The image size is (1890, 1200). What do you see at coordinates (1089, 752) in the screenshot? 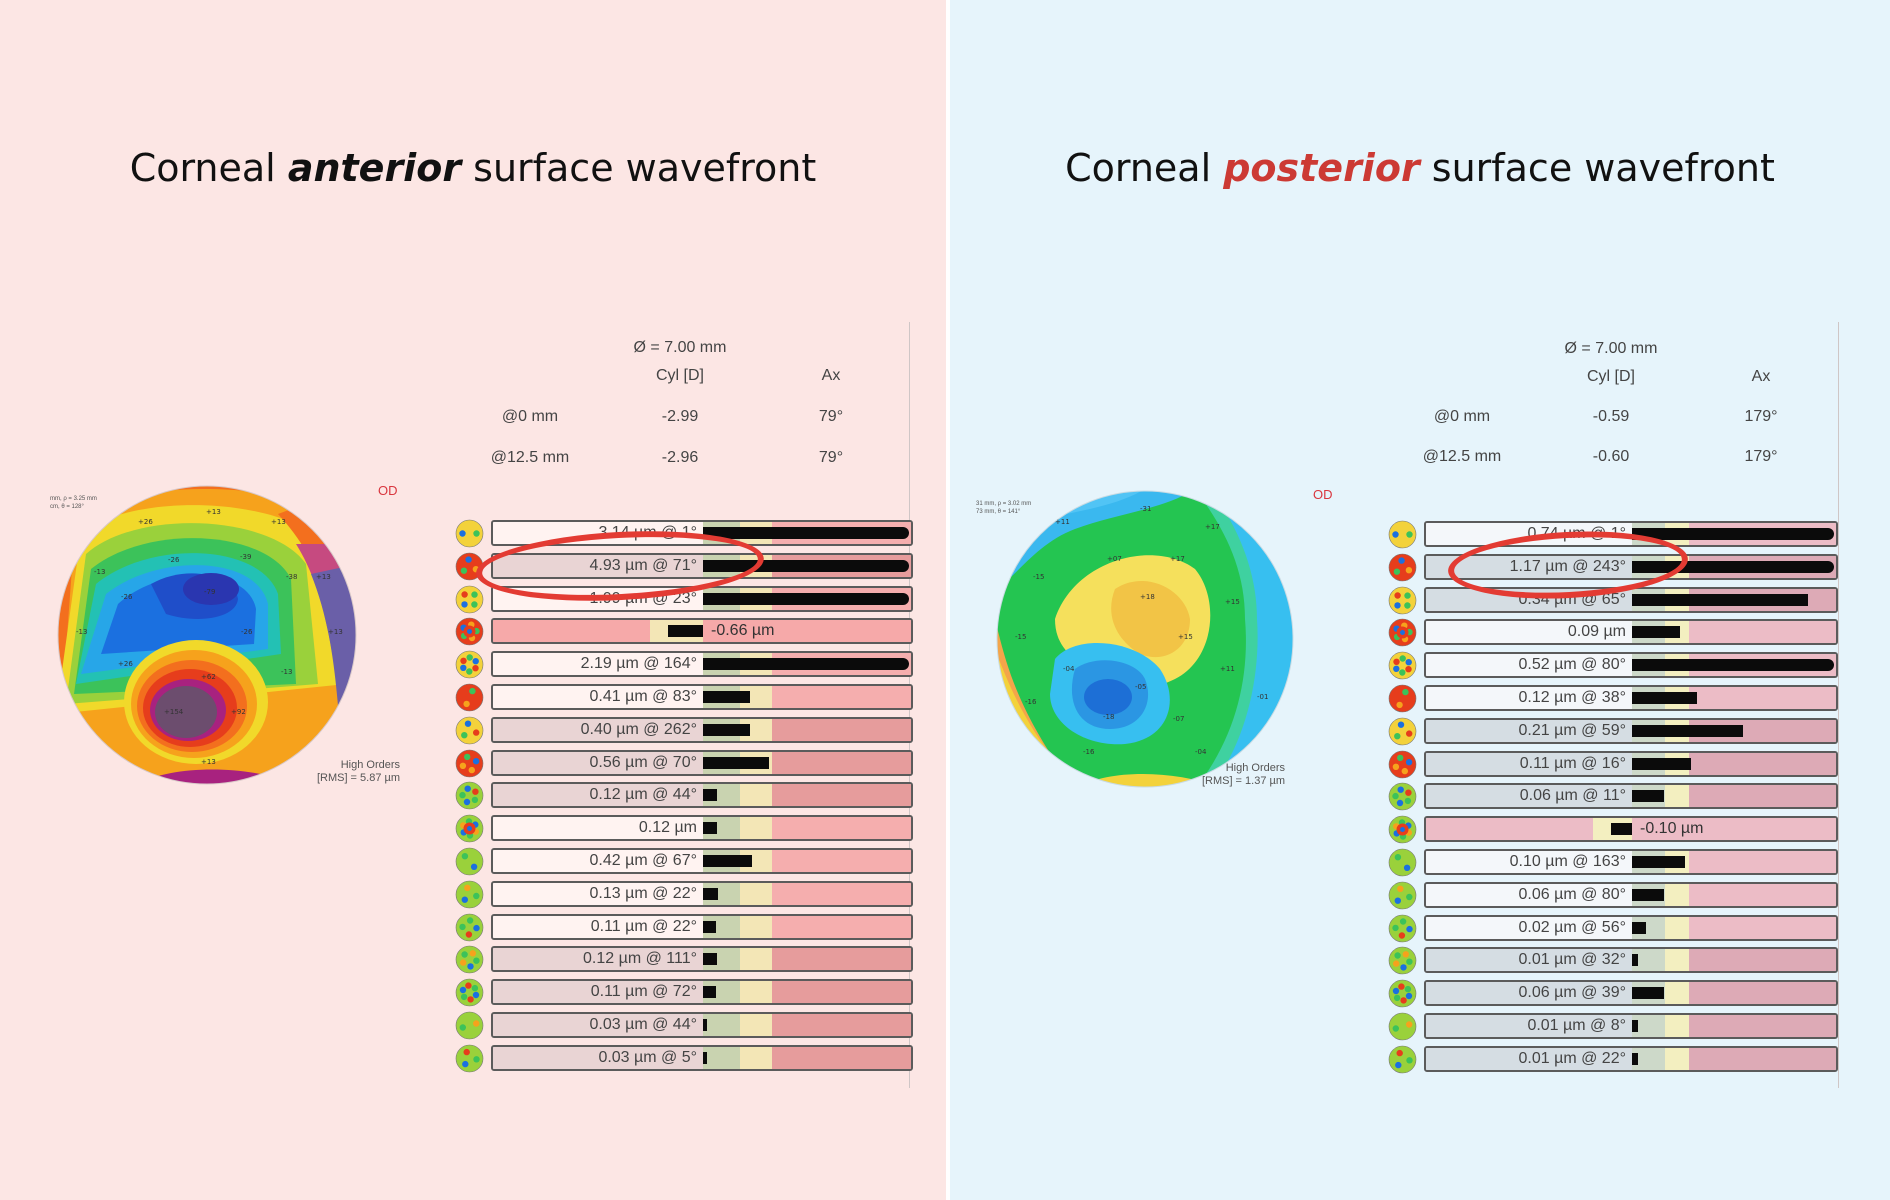
I see `map-label: -16` at bounding box center [1089, 752].